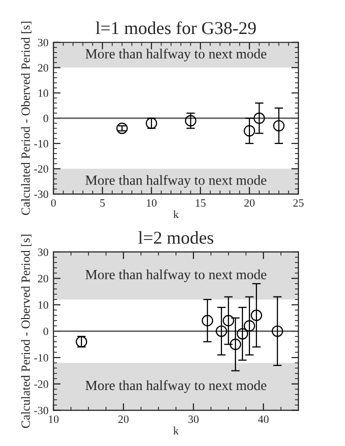 This screenshot has width=345, height=446. What do you see at coordinates (201, 203) in the screenshot?
I see `x-tick-label: 15` at bounding box center [201, 203].